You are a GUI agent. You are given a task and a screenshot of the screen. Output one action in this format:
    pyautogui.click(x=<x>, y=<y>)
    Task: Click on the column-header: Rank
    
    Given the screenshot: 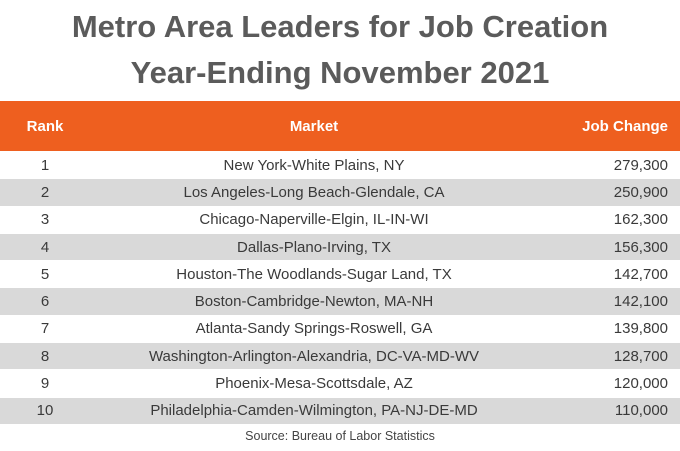 What is the action you would take?
    pyautogui.click(x=45, y=126)
    